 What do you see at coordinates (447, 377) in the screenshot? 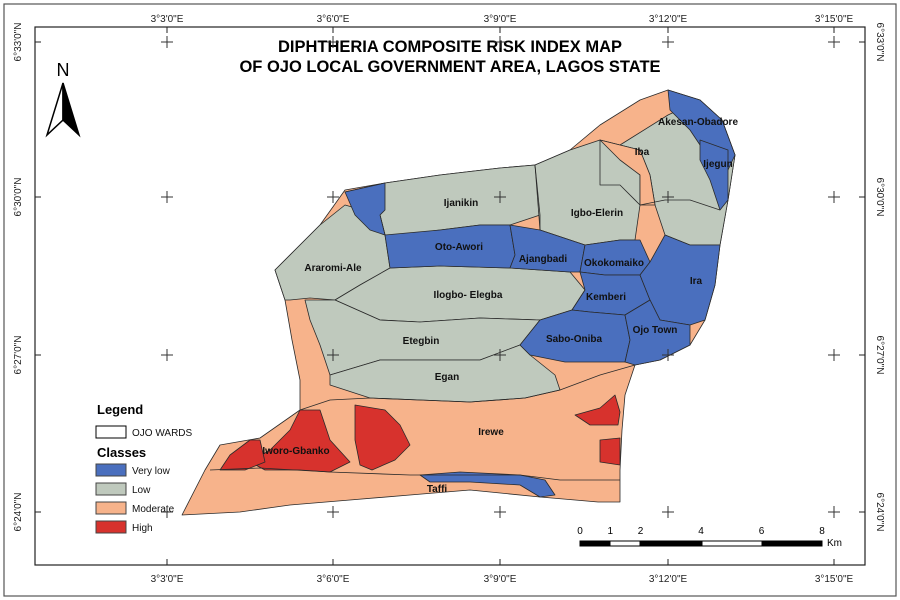
I see `ward-label: Egan` at bounding box center [447, 377].